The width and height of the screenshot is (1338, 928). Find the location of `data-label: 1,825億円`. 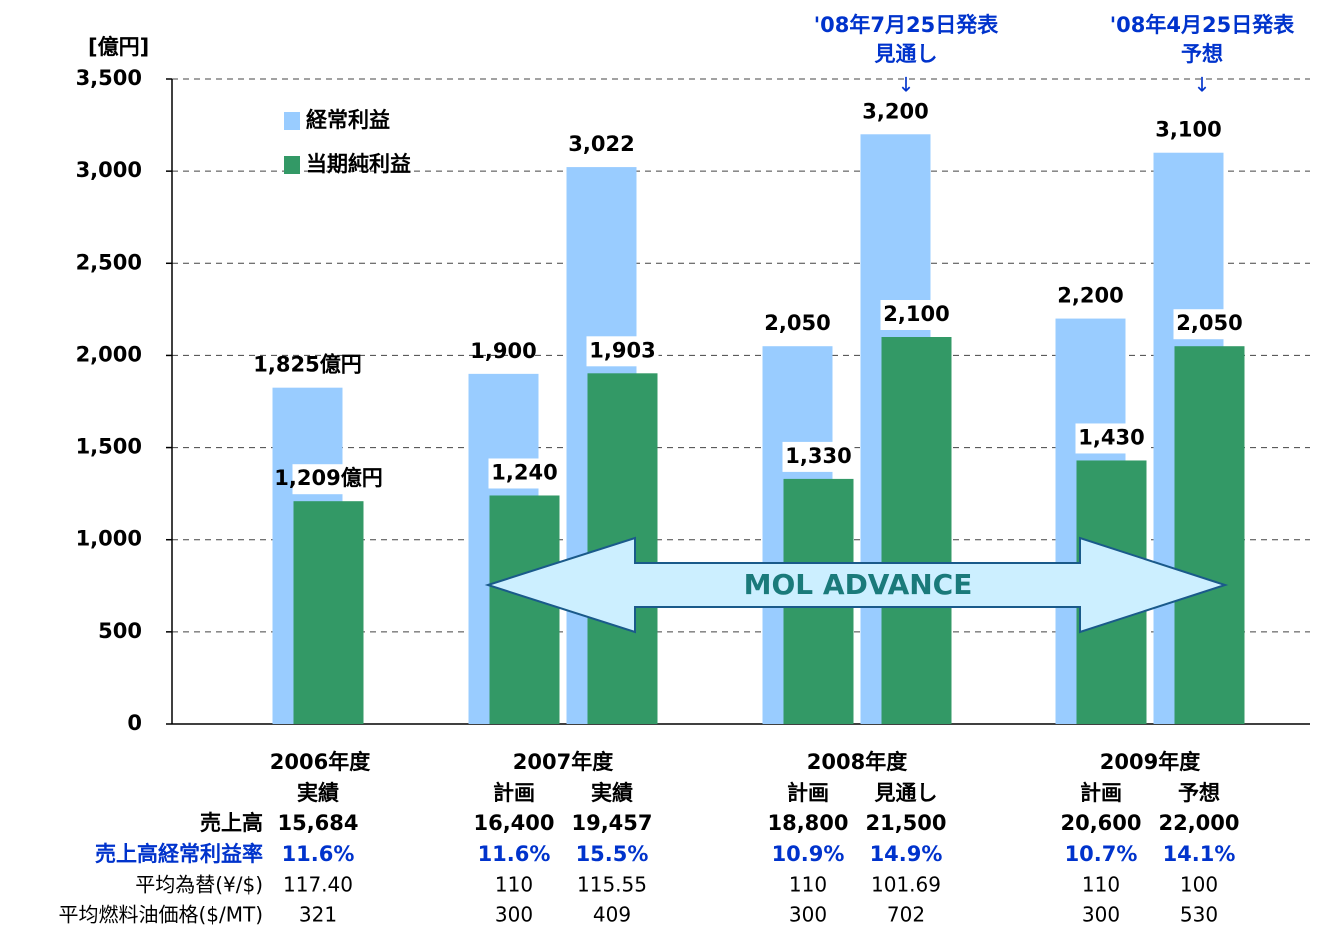

data-label: 1,825億円 is located at coordinates (307, 365).